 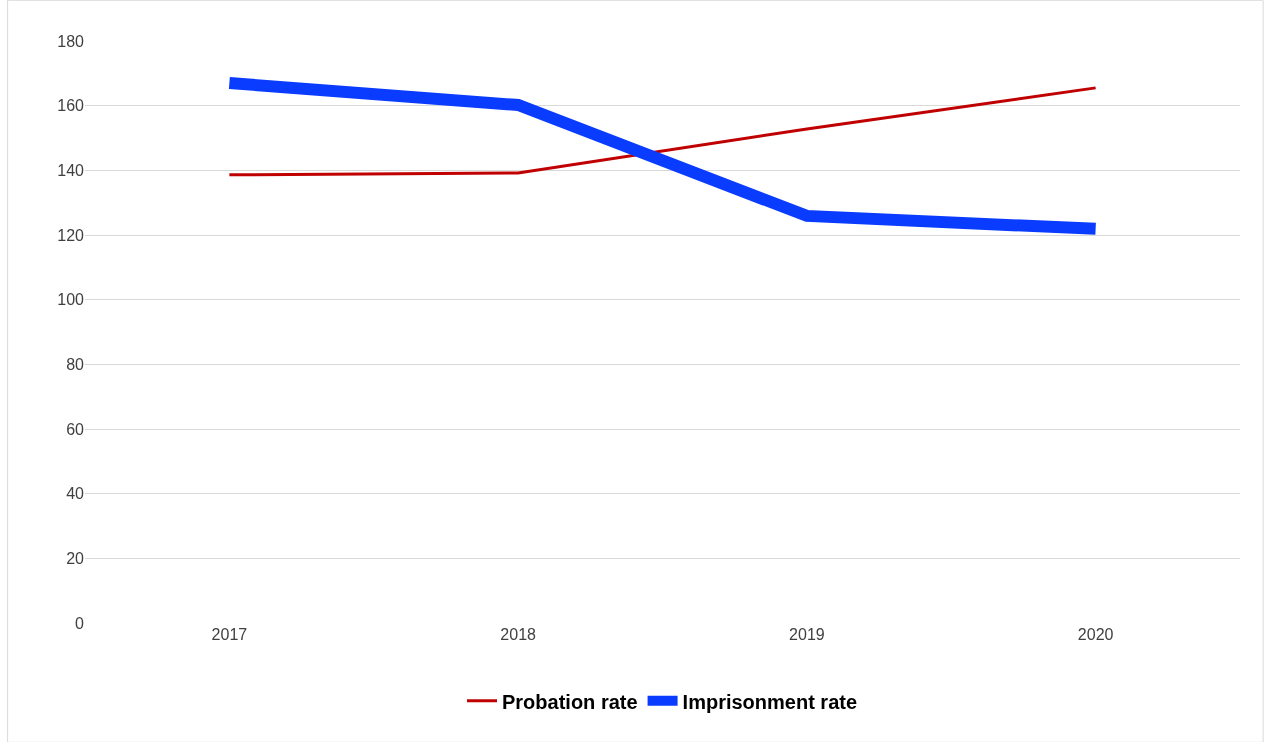 I want to click on x-tick-label: 2019, so click(x=807, y=634).